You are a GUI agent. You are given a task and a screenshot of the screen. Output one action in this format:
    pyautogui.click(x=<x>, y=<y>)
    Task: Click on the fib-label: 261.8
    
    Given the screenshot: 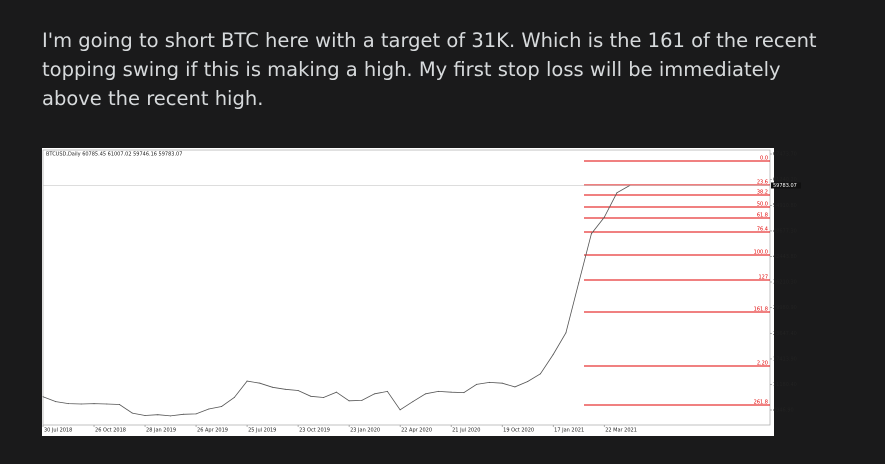 What is the action you would take?
    pyautogui.click(x=761, y=403)
    